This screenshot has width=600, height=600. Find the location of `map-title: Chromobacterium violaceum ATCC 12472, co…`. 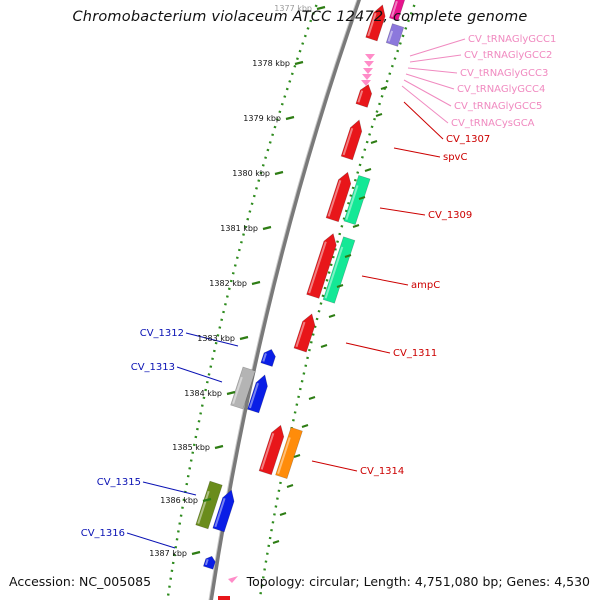

map-title: Chromobacterium violaceum ATCC 12472, co… is located at coordinates (300, 17).